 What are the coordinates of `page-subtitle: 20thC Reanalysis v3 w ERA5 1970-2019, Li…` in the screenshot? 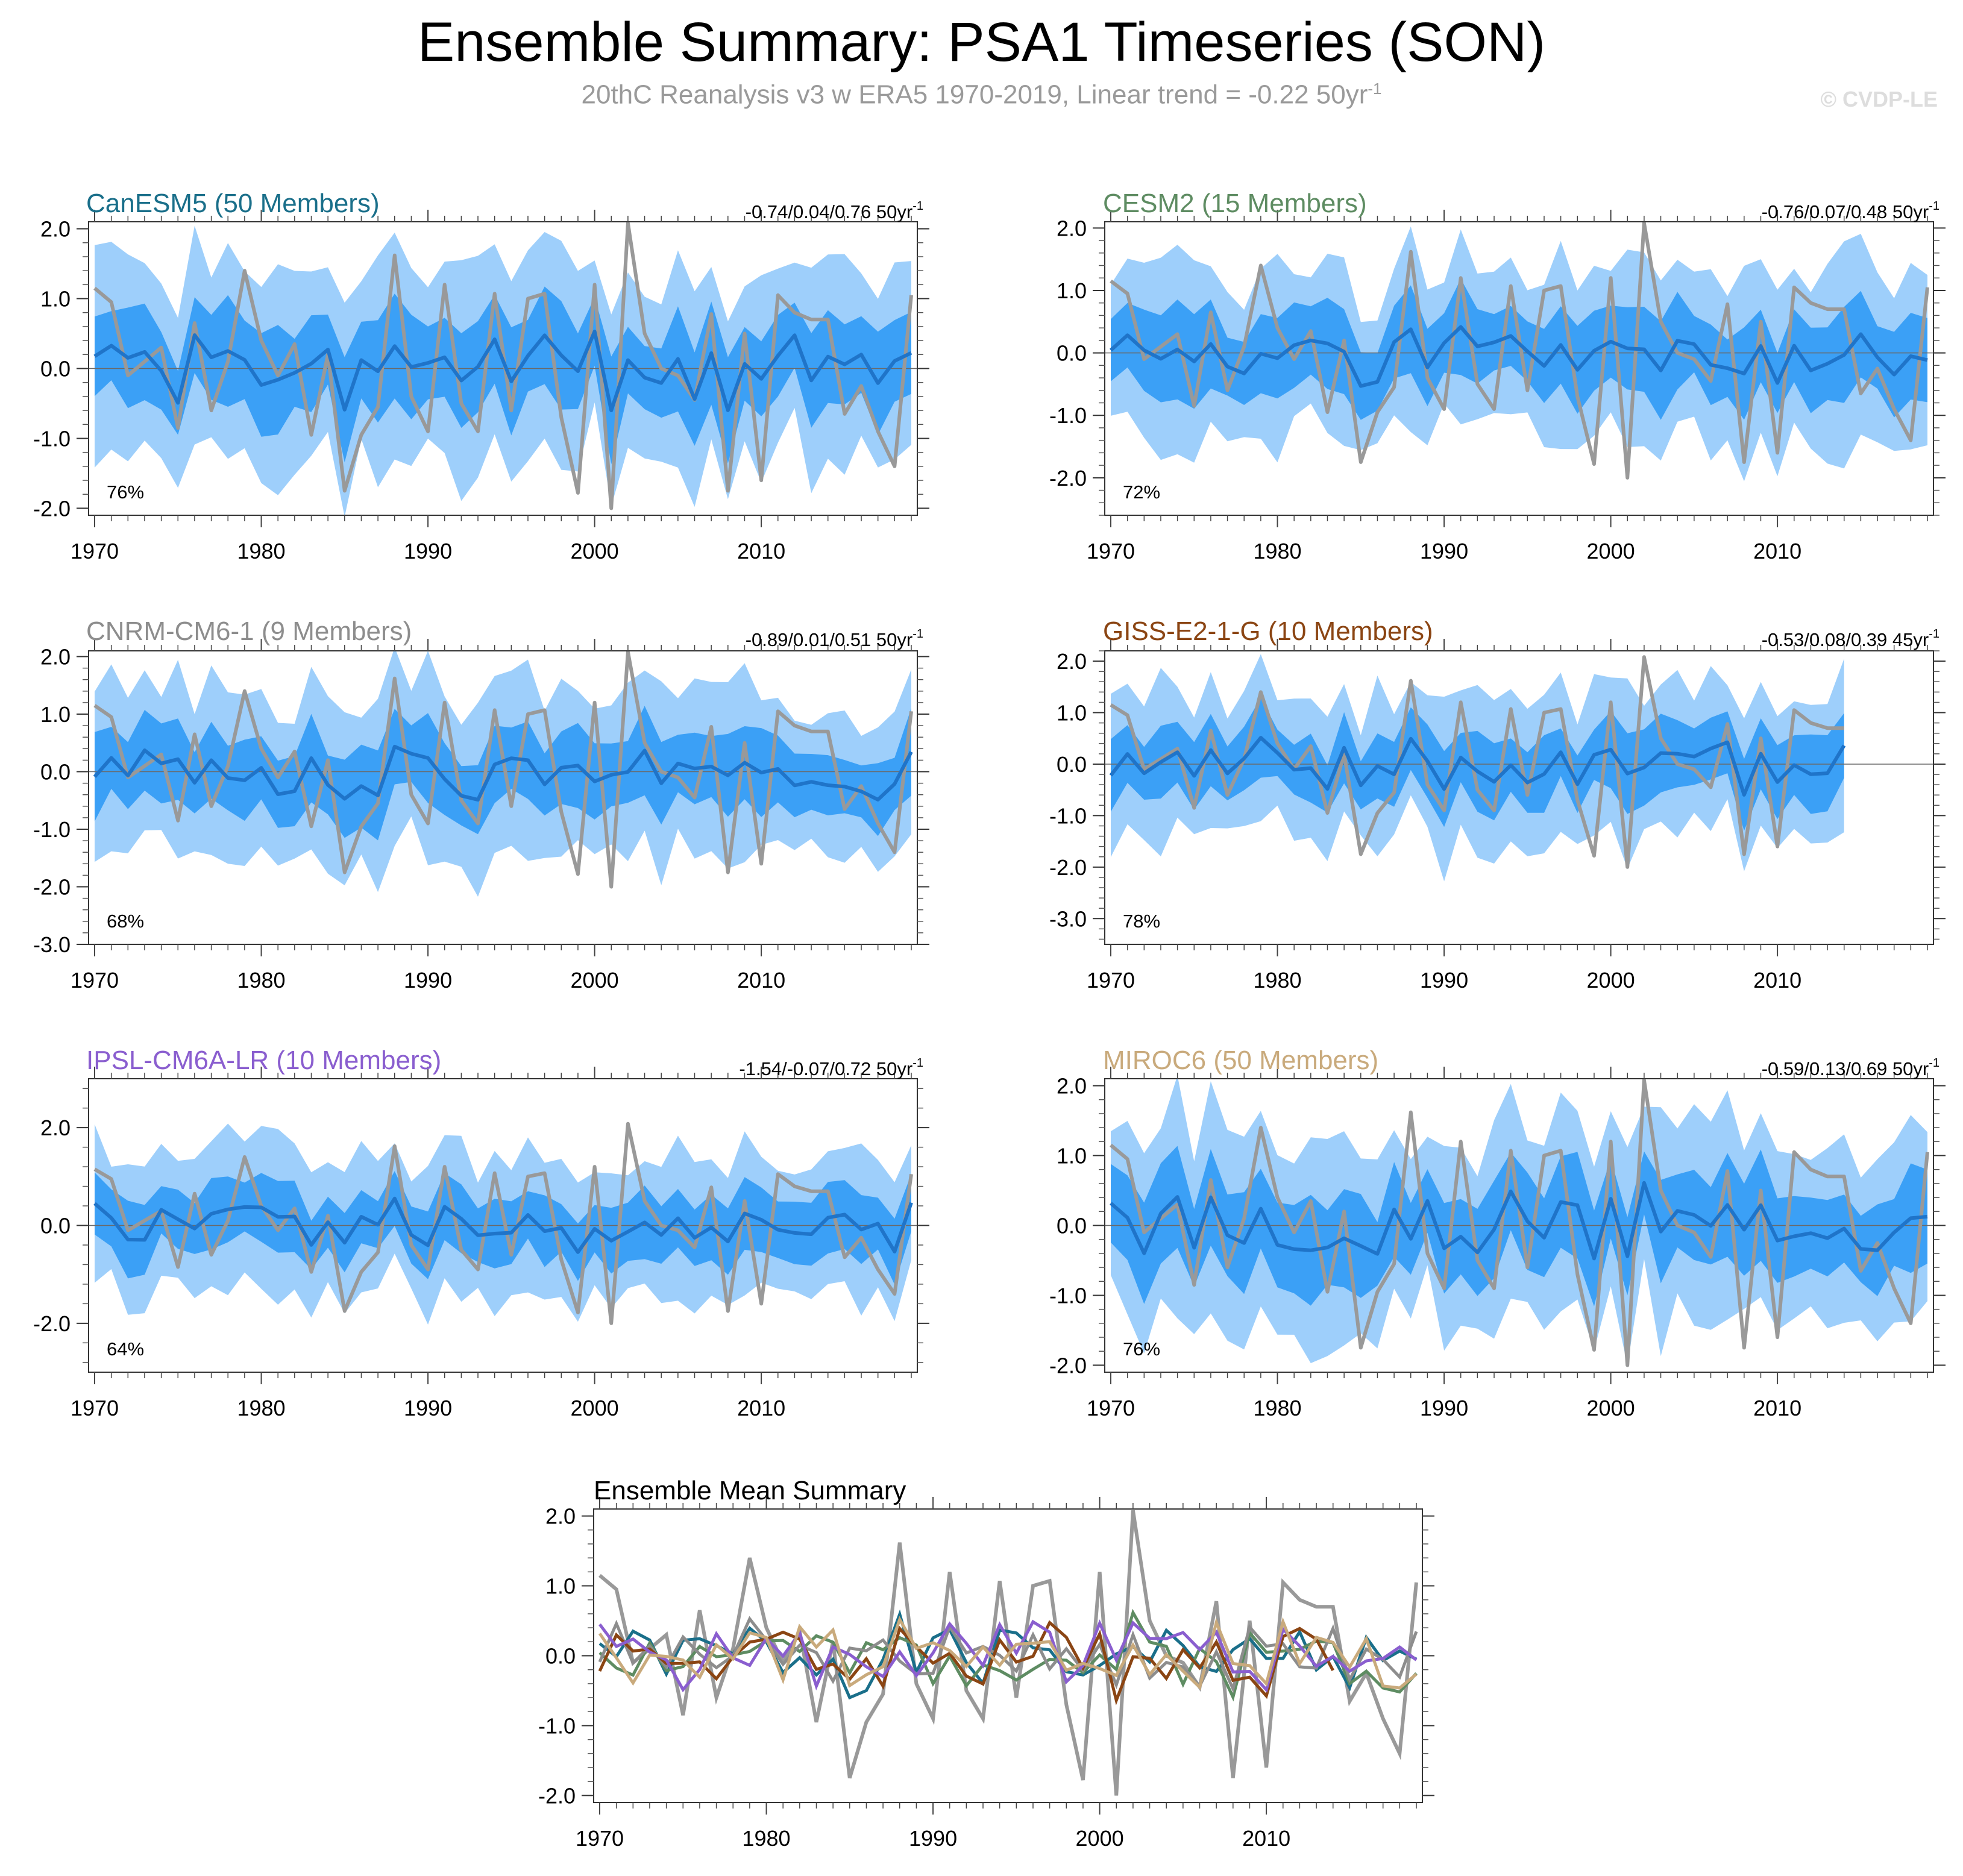 It's located at (981, 95).